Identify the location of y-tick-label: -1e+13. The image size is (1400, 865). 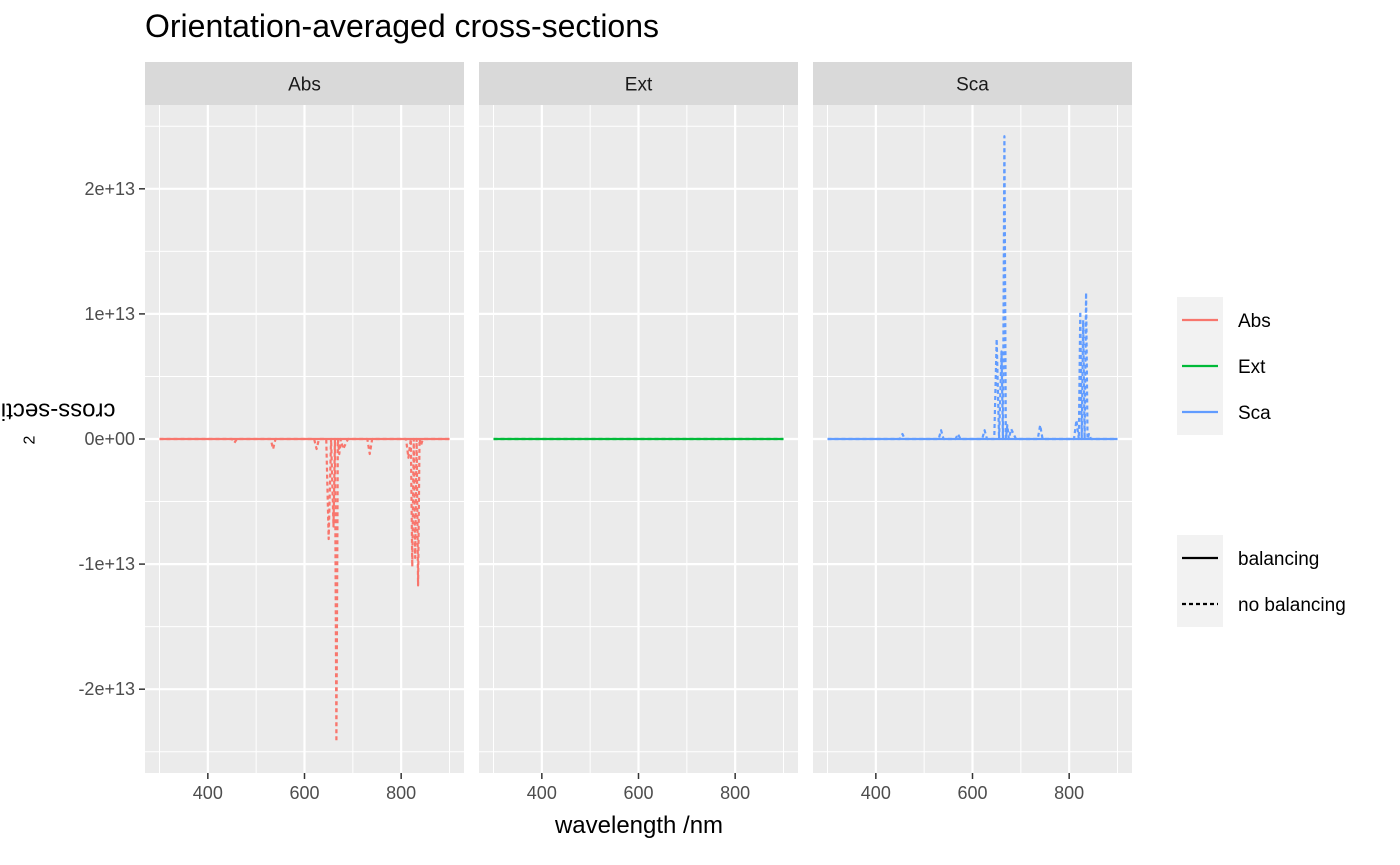
(106, 564).